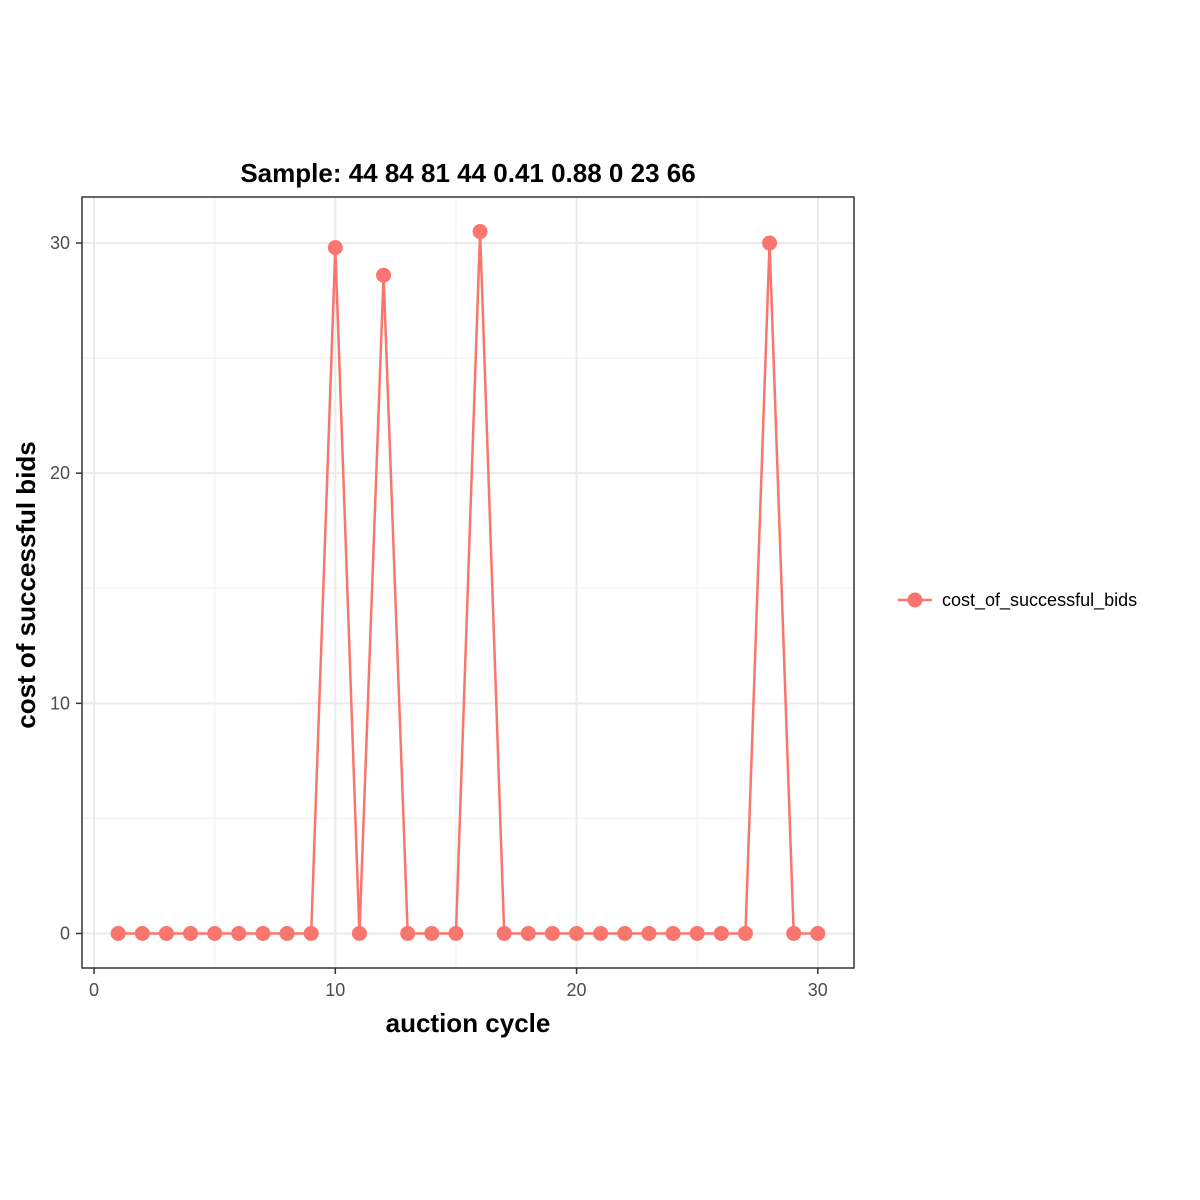  What do you see at coordinates (94, 990) in the screenshot?
I see `x-tick-label: 0` at bounding box center [94, 990].